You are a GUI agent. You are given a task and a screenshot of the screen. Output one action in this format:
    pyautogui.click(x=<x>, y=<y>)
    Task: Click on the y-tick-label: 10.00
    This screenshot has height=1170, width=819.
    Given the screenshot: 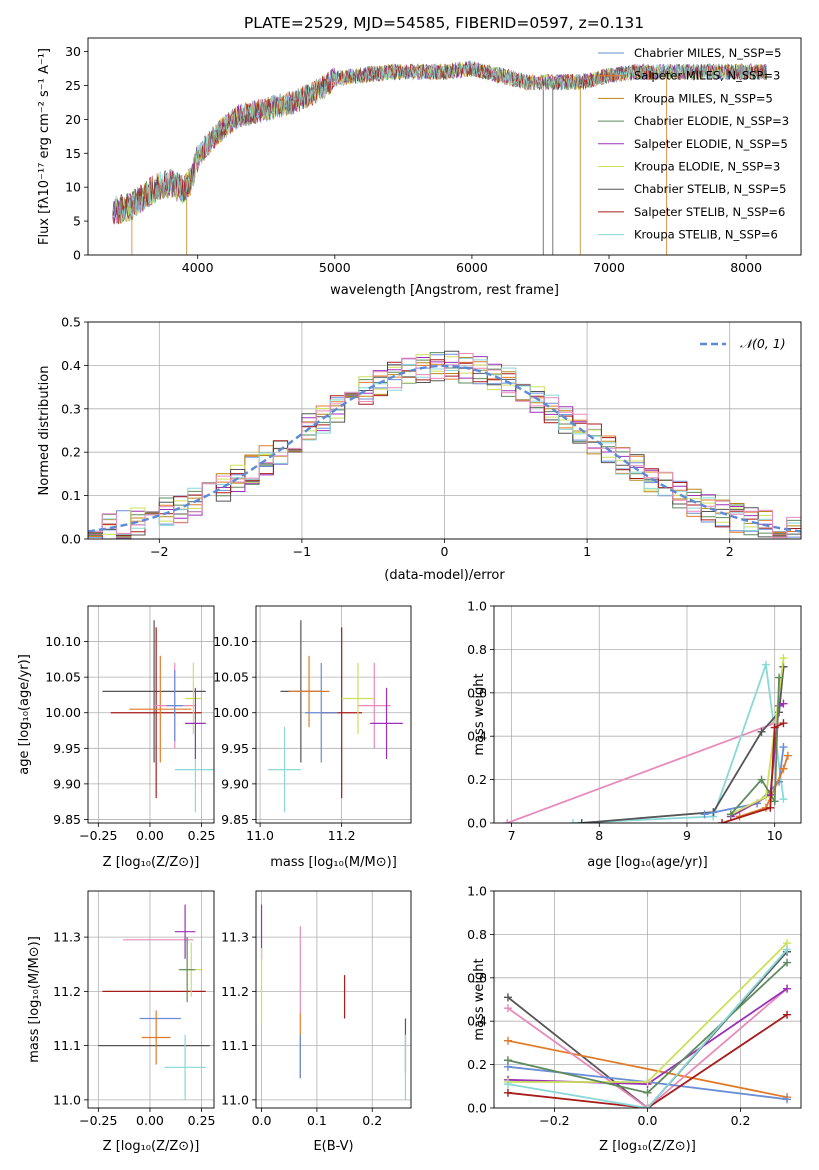 What is the action you would take?
    pyautogui.click(x=231, y=712)
    